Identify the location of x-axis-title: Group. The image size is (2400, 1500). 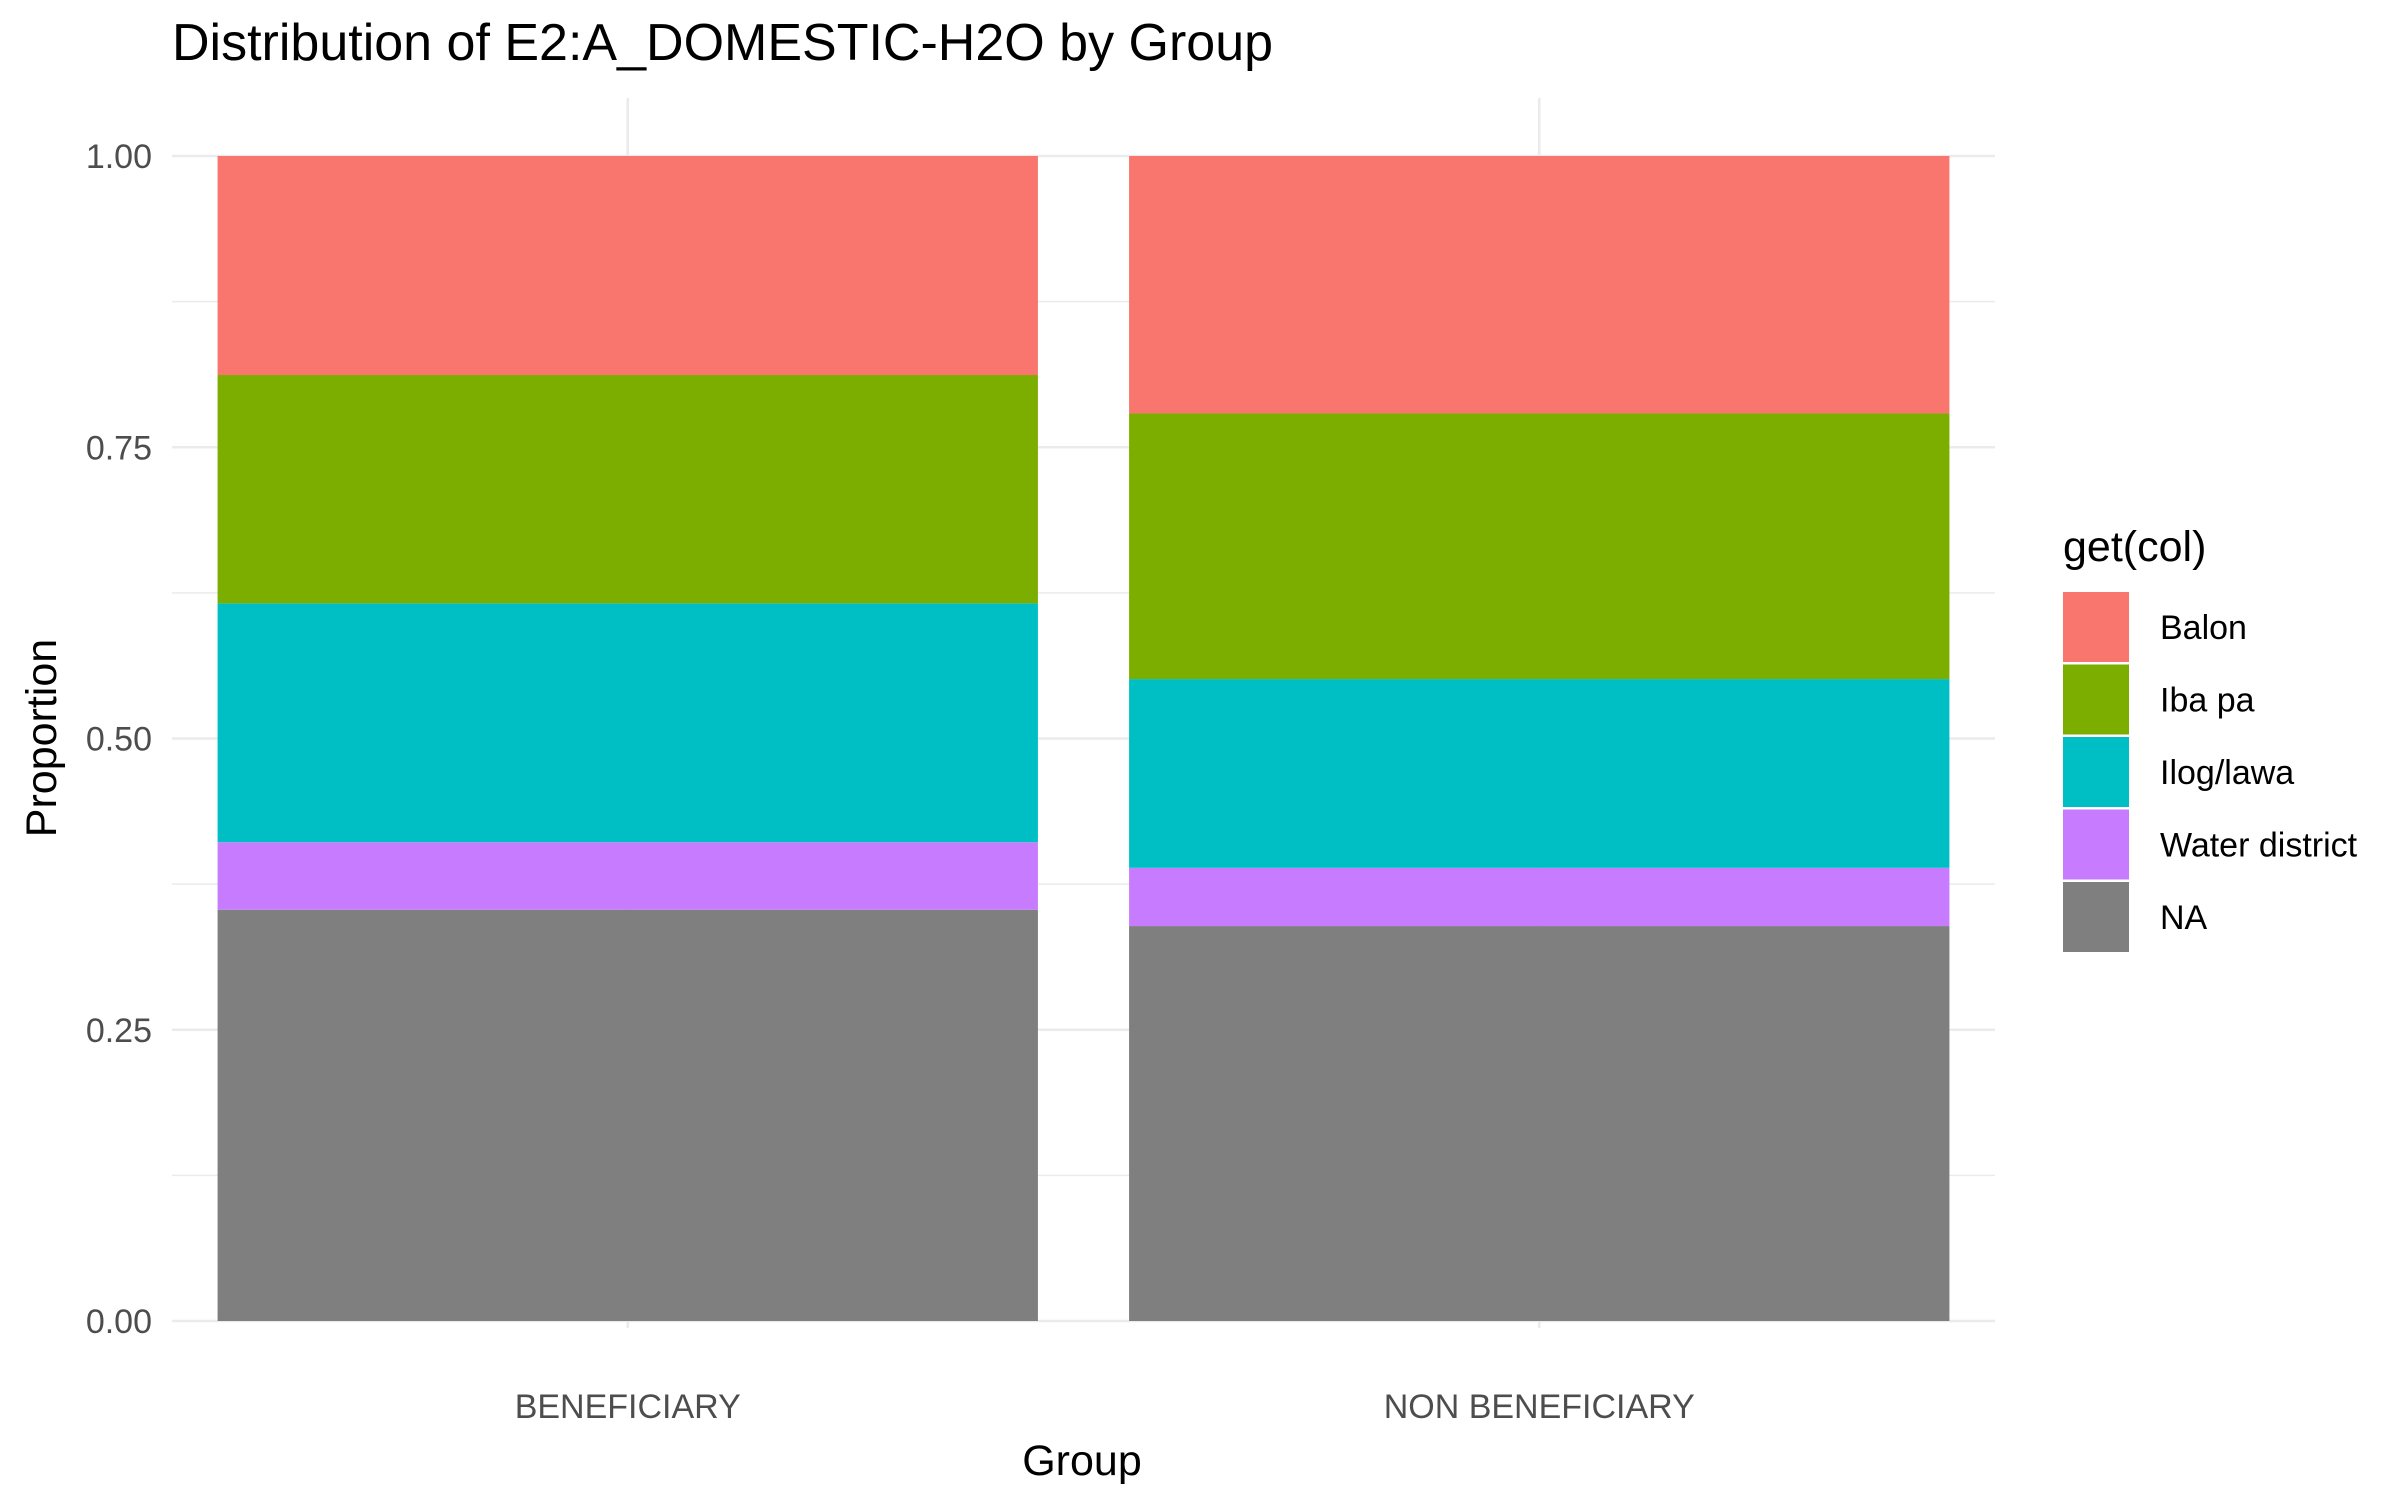
(1082, 1461).